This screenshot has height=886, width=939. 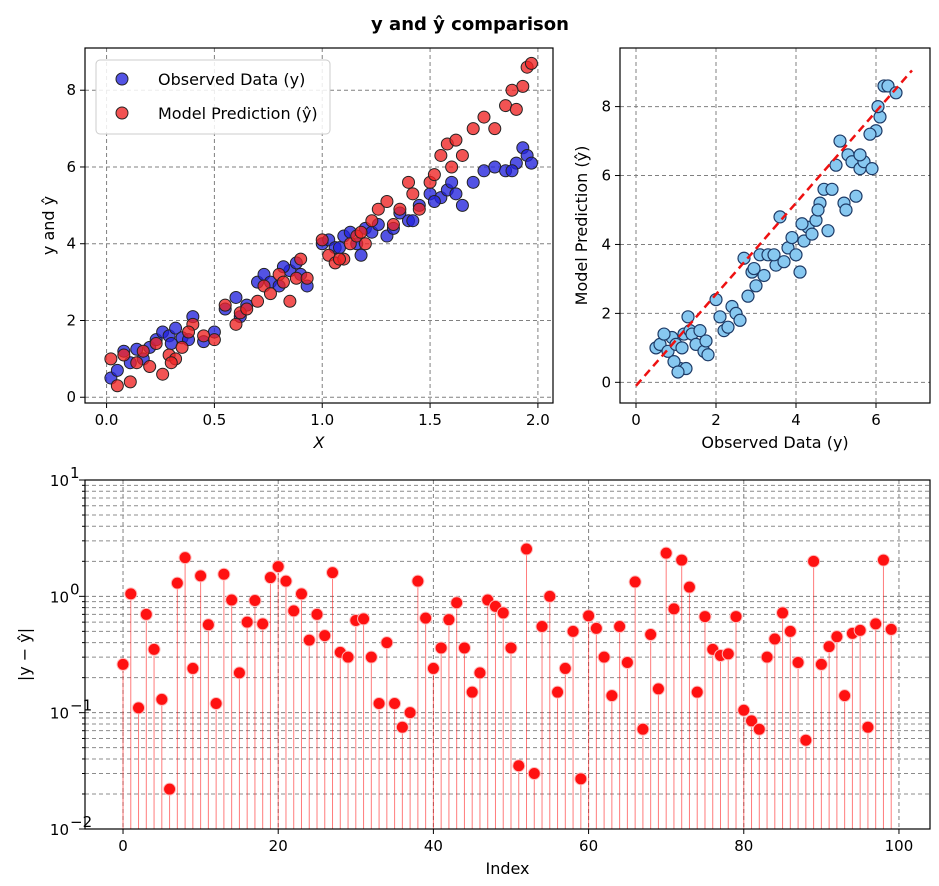 What do you see at coordinates (538, 420) in the screenshot?
I see `x-tick-label: 2.0` at bounding box center [538, 420].